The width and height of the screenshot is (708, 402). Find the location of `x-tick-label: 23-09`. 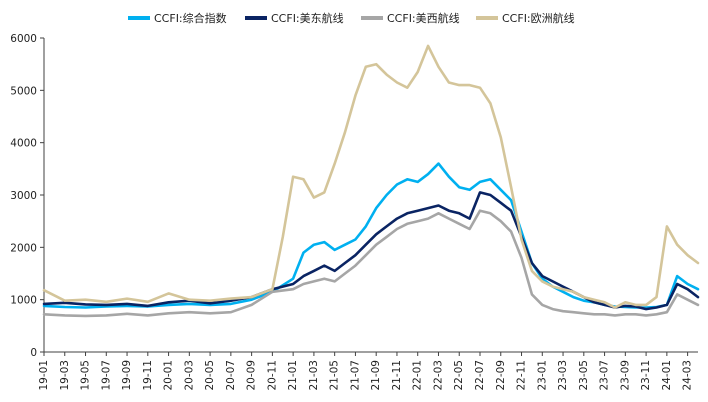

x-tick-label: 23-09 is located at coordinates (625, 375).